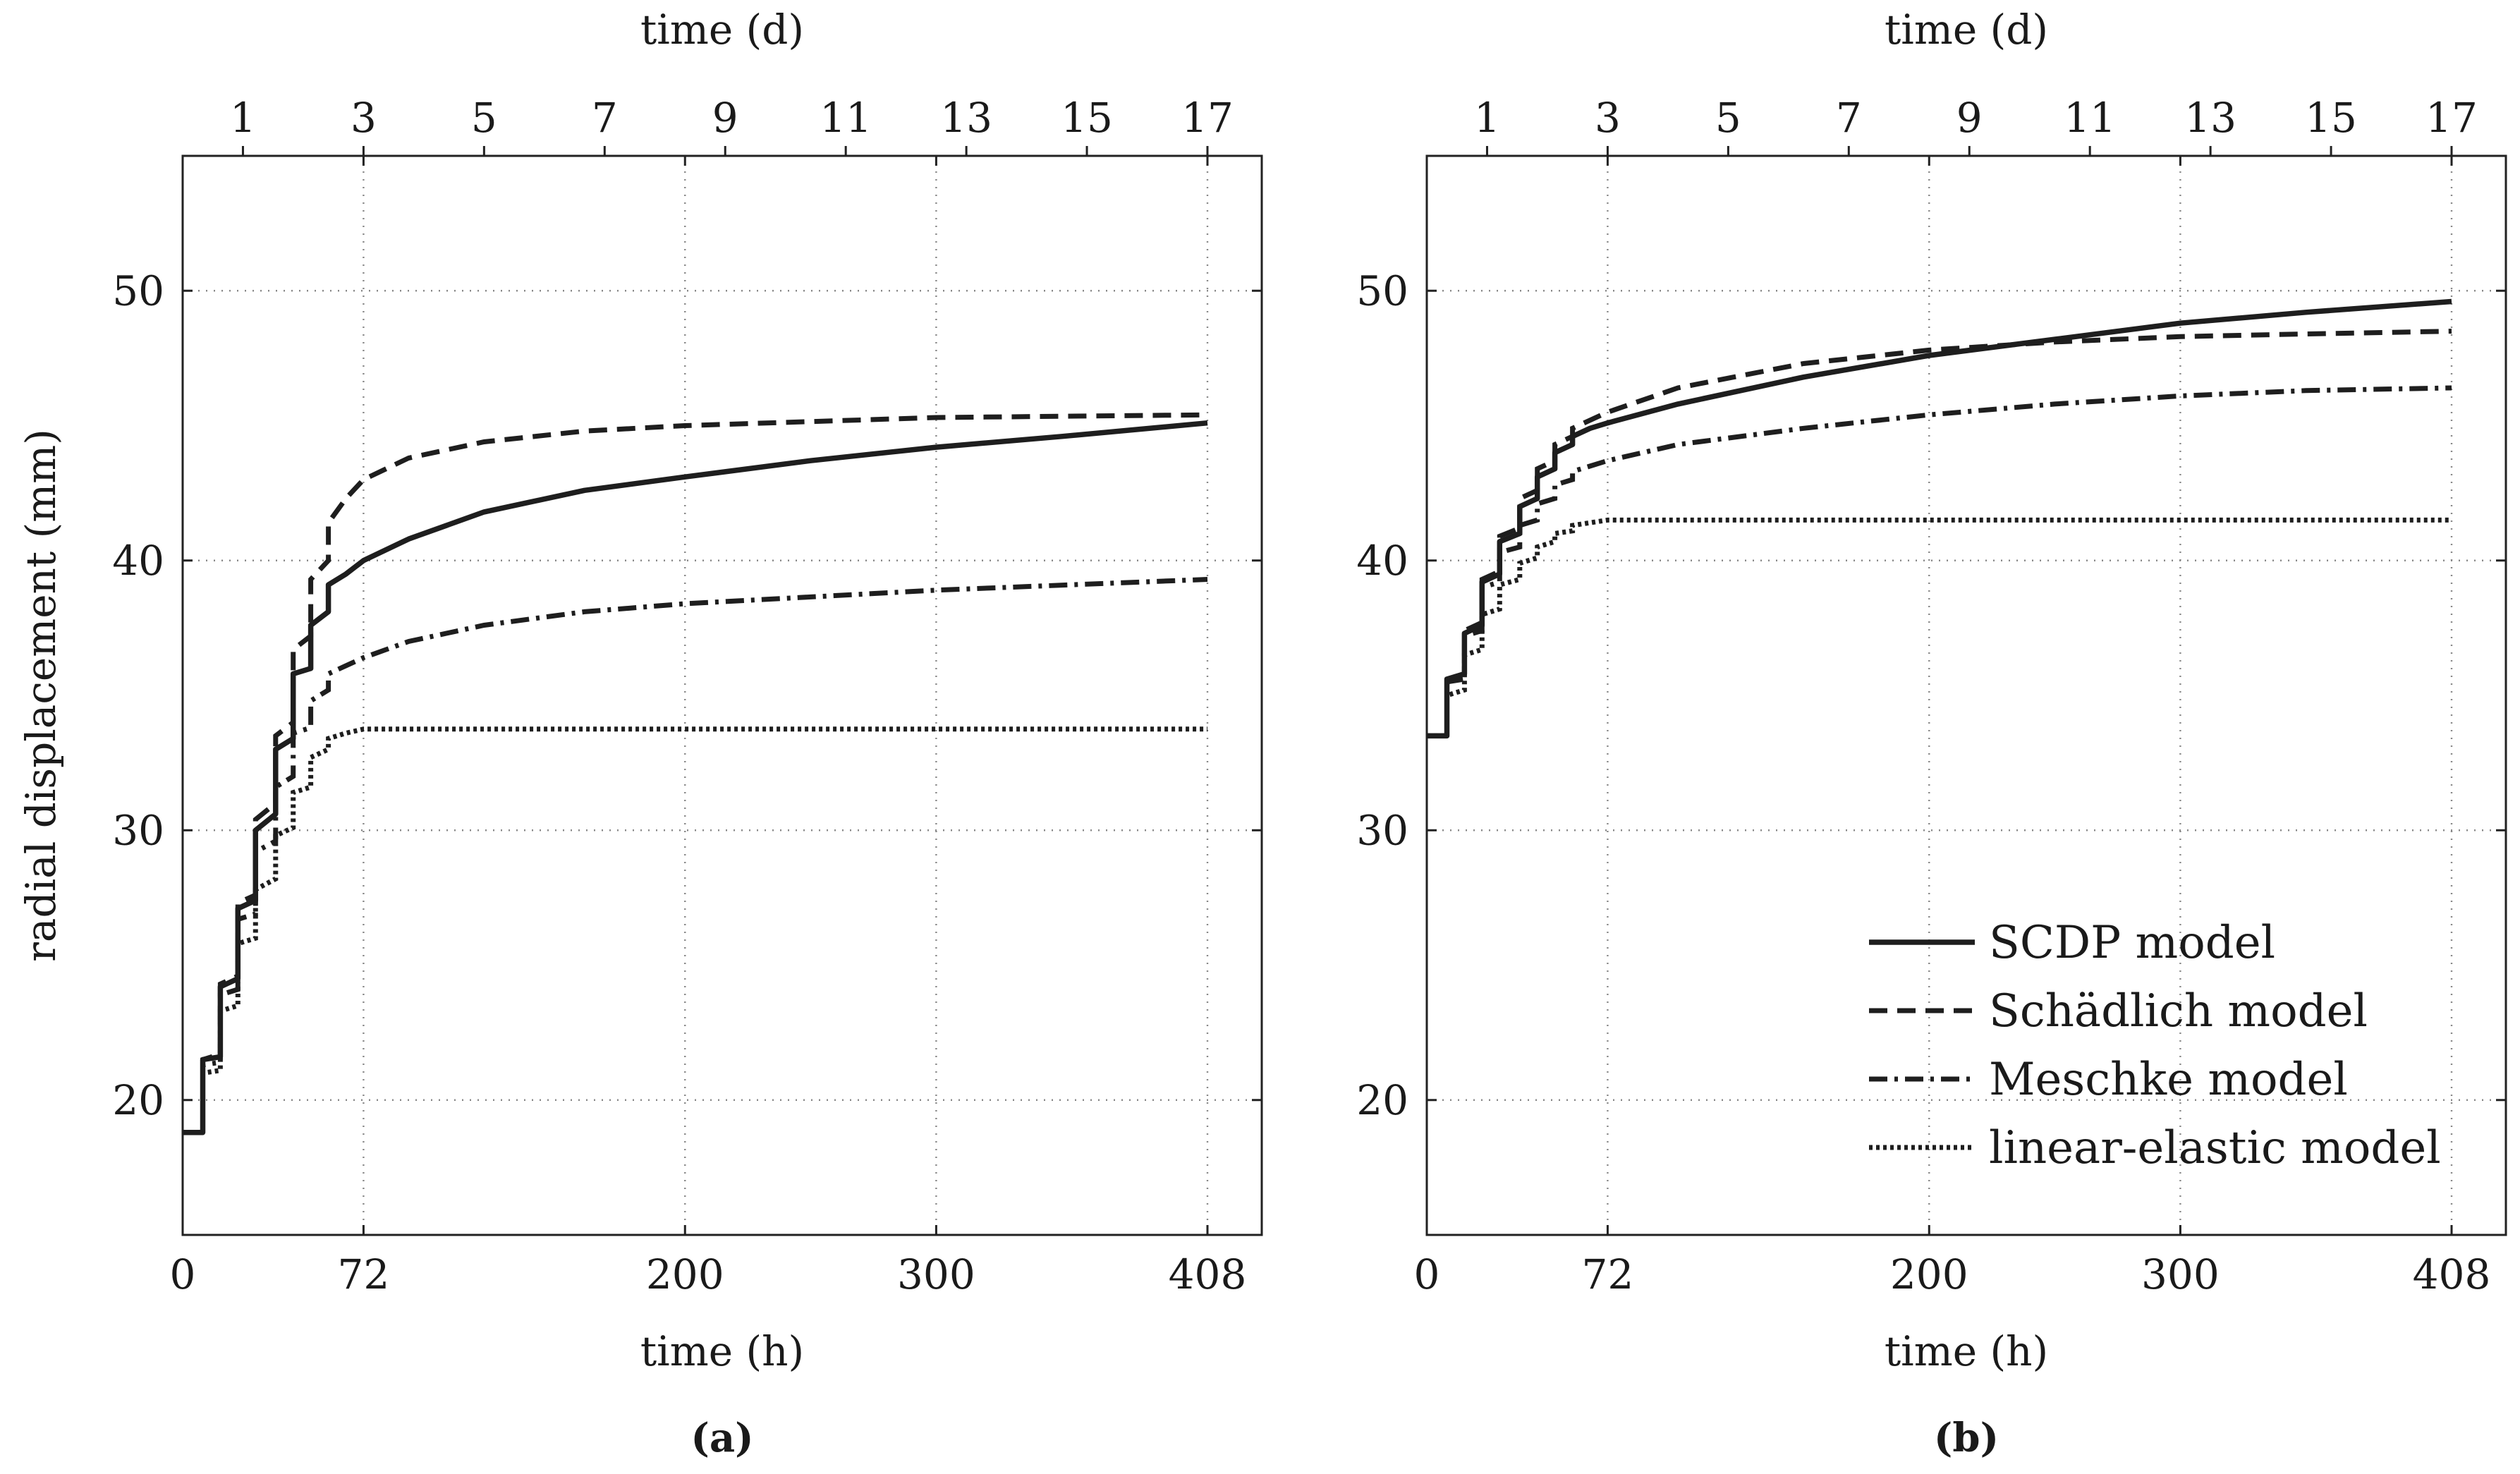 The width and height of the screenshot is (2520, 1474). I want to click on panel-caption: (a), so click(721, 1438).